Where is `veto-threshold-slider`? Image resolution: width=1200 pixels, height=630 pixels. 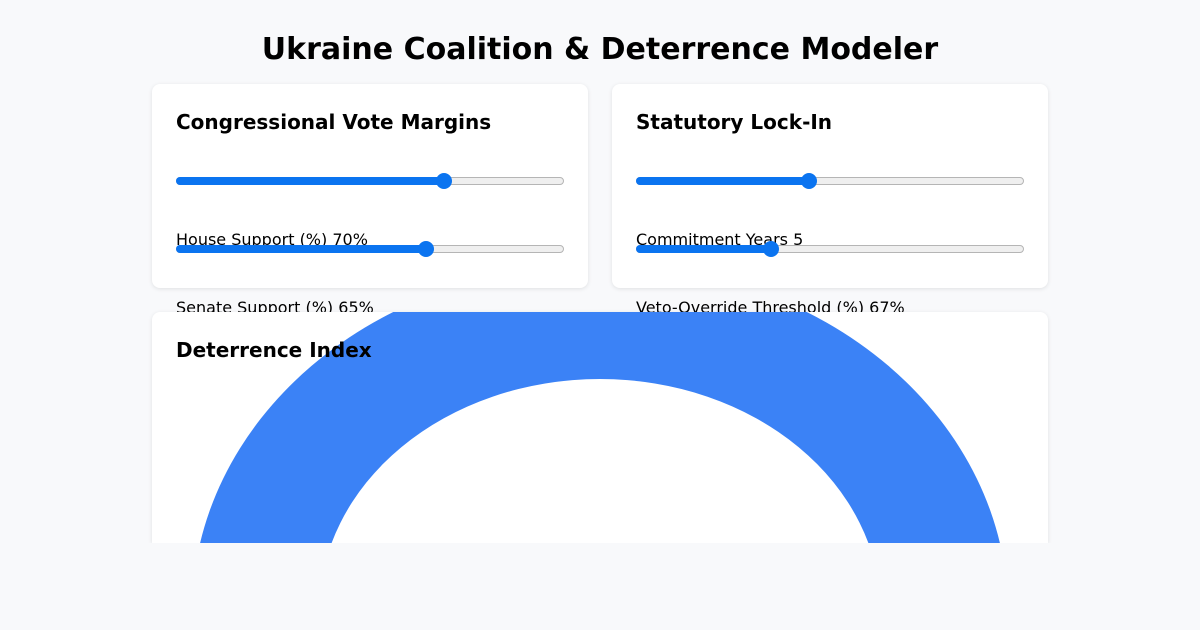 veto-threshold-slider is located at coordinates (830, 249).